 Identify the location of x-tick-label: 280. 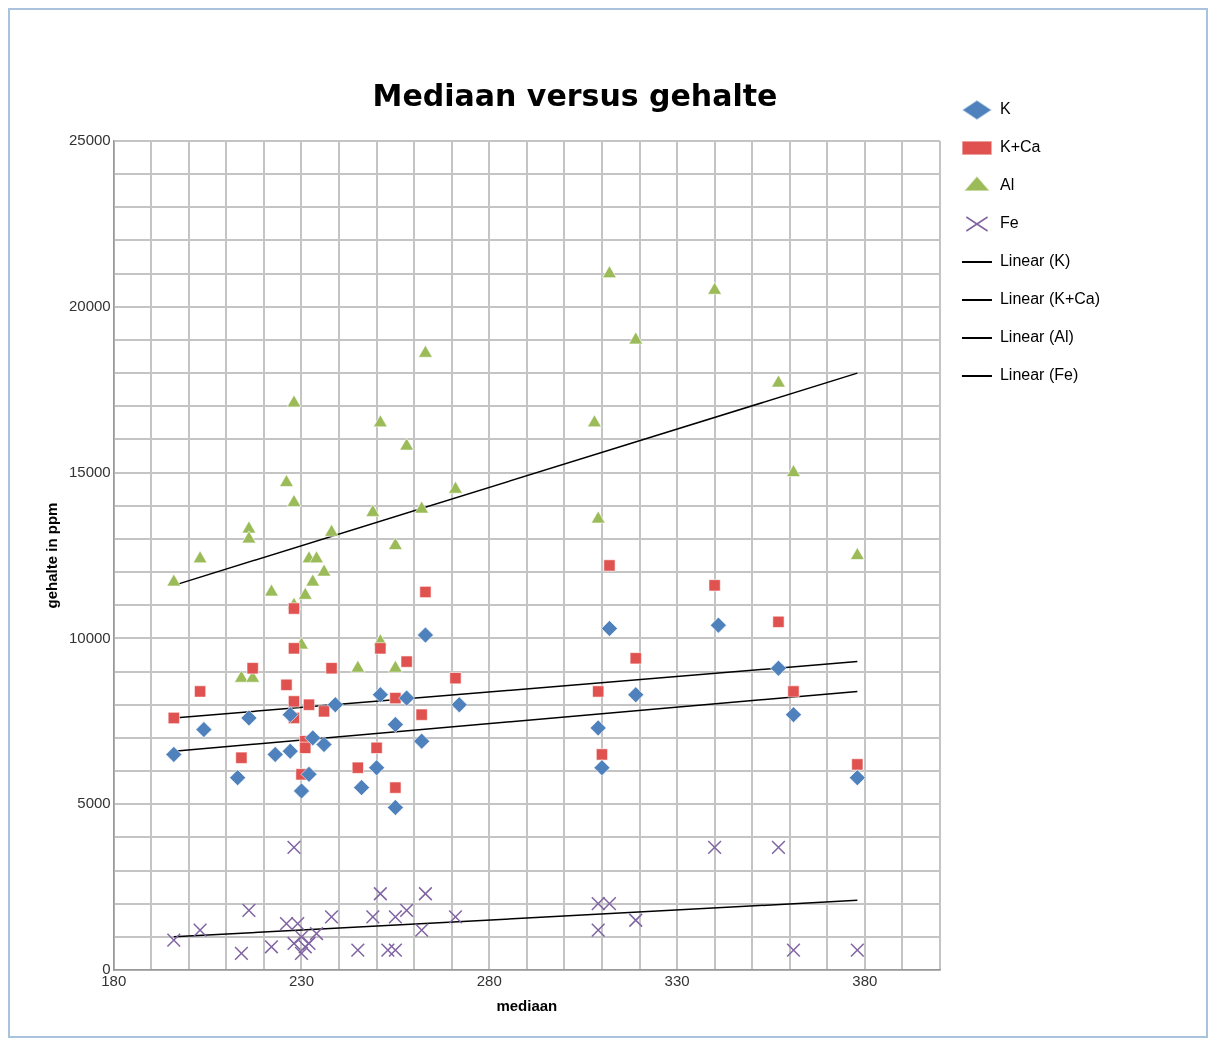
(489, 981).